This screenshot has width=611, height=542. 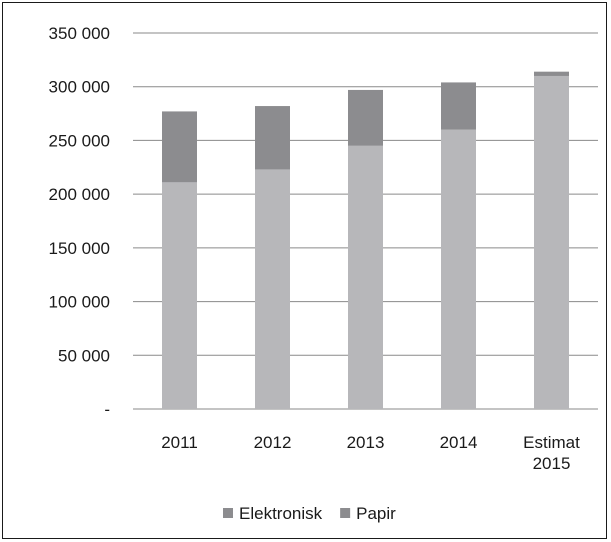 What do you see at coordinates (107, 409) in the screenshot?
I see `y-tick-label: -` at bounding box center [107, 409].